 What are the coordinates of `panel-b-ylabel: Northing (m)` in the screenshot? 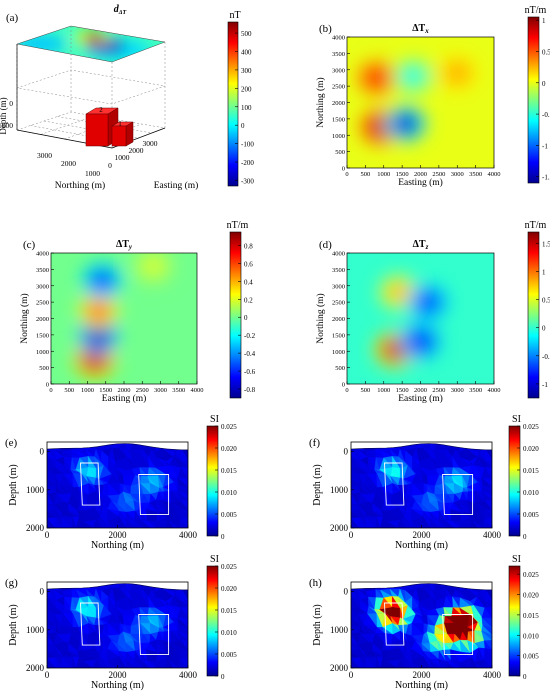 It's located at (320, 102).